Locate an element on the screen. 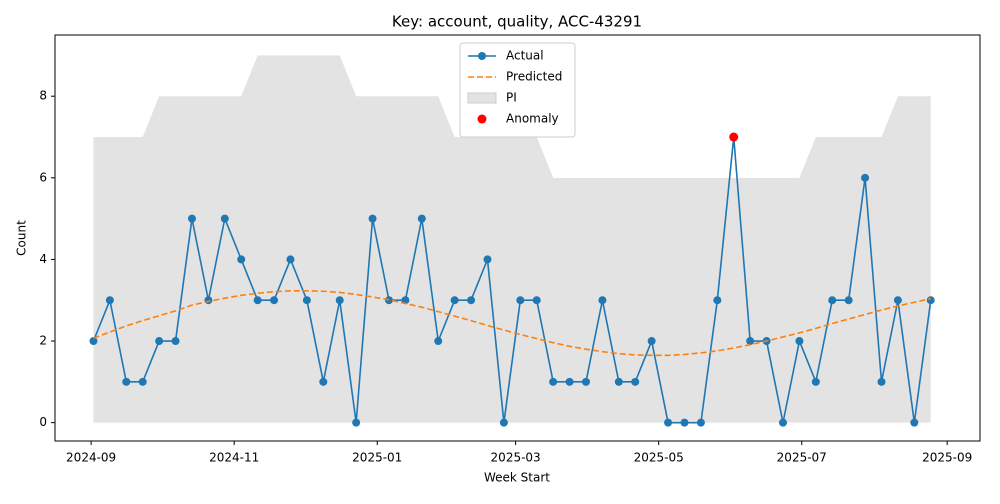 The height and width of the screenshot is (504, 1000). anomaly-point is located at coordinates (734, 137).